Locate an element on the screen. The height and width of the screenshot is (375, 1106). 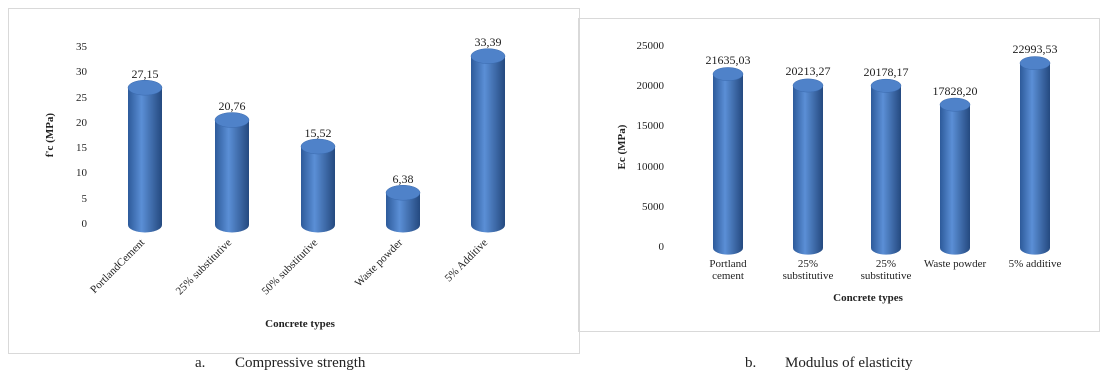
caption-label: b. is located at coordinates (751, 363).